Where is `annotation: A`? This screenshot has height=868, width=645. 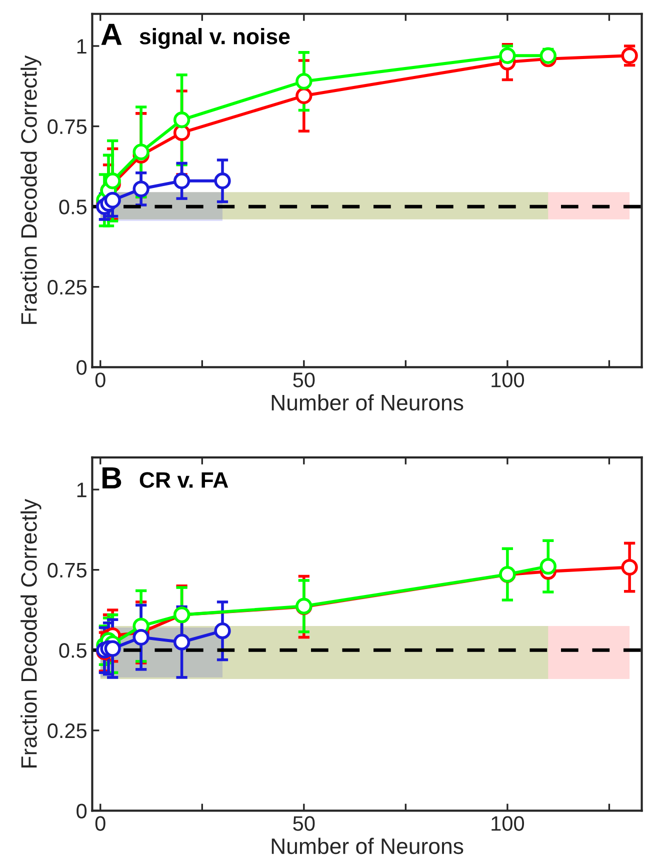 annotation: A is located at coordinates (111, 34).